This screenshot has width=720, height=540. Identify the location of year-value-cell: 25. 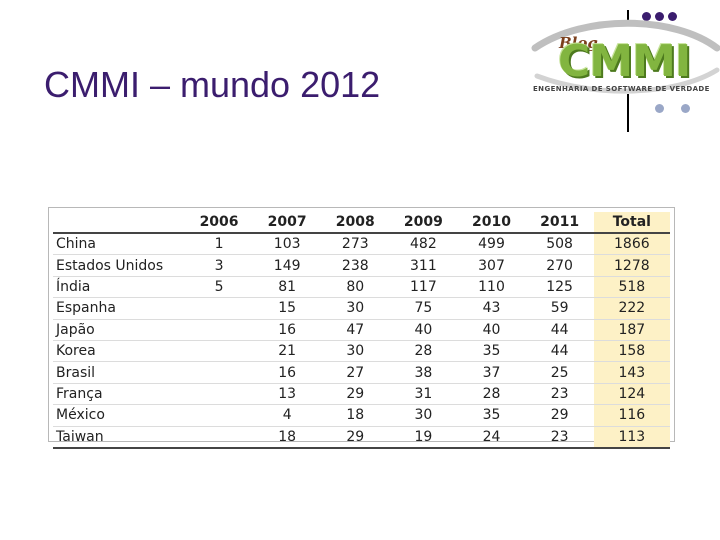
(559, 372).